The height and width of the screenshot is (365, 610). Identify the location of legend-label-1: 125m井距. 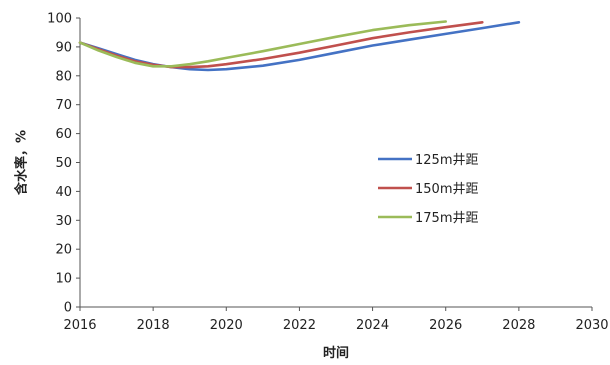
(446, 160).